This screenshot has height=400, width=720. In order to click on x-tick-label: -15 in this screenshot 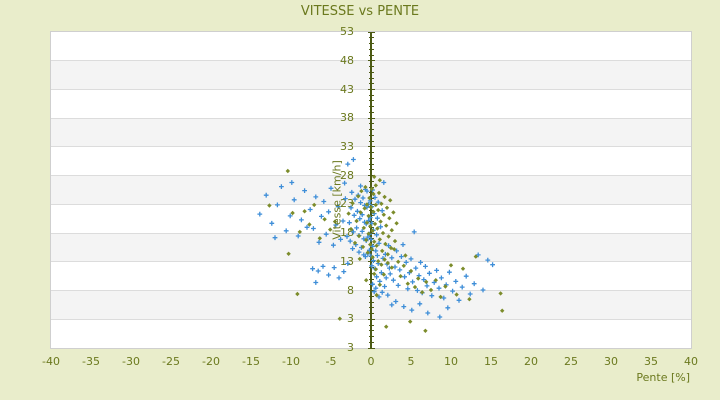, I will do `click(251, 361)`.